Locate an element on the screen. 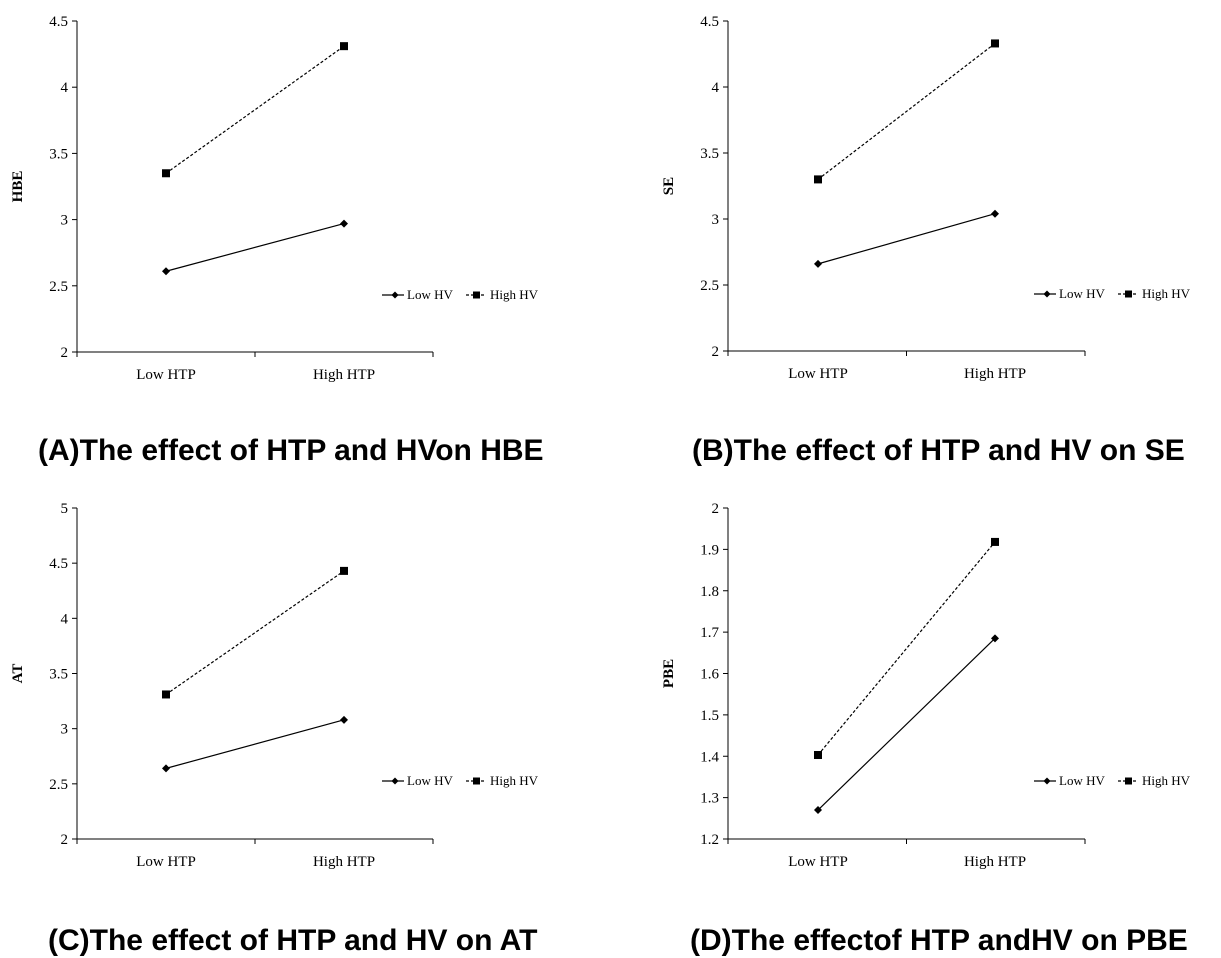  caption-b: (B)The effect of HTP and HV on SE is located at coordinates (938, 450).